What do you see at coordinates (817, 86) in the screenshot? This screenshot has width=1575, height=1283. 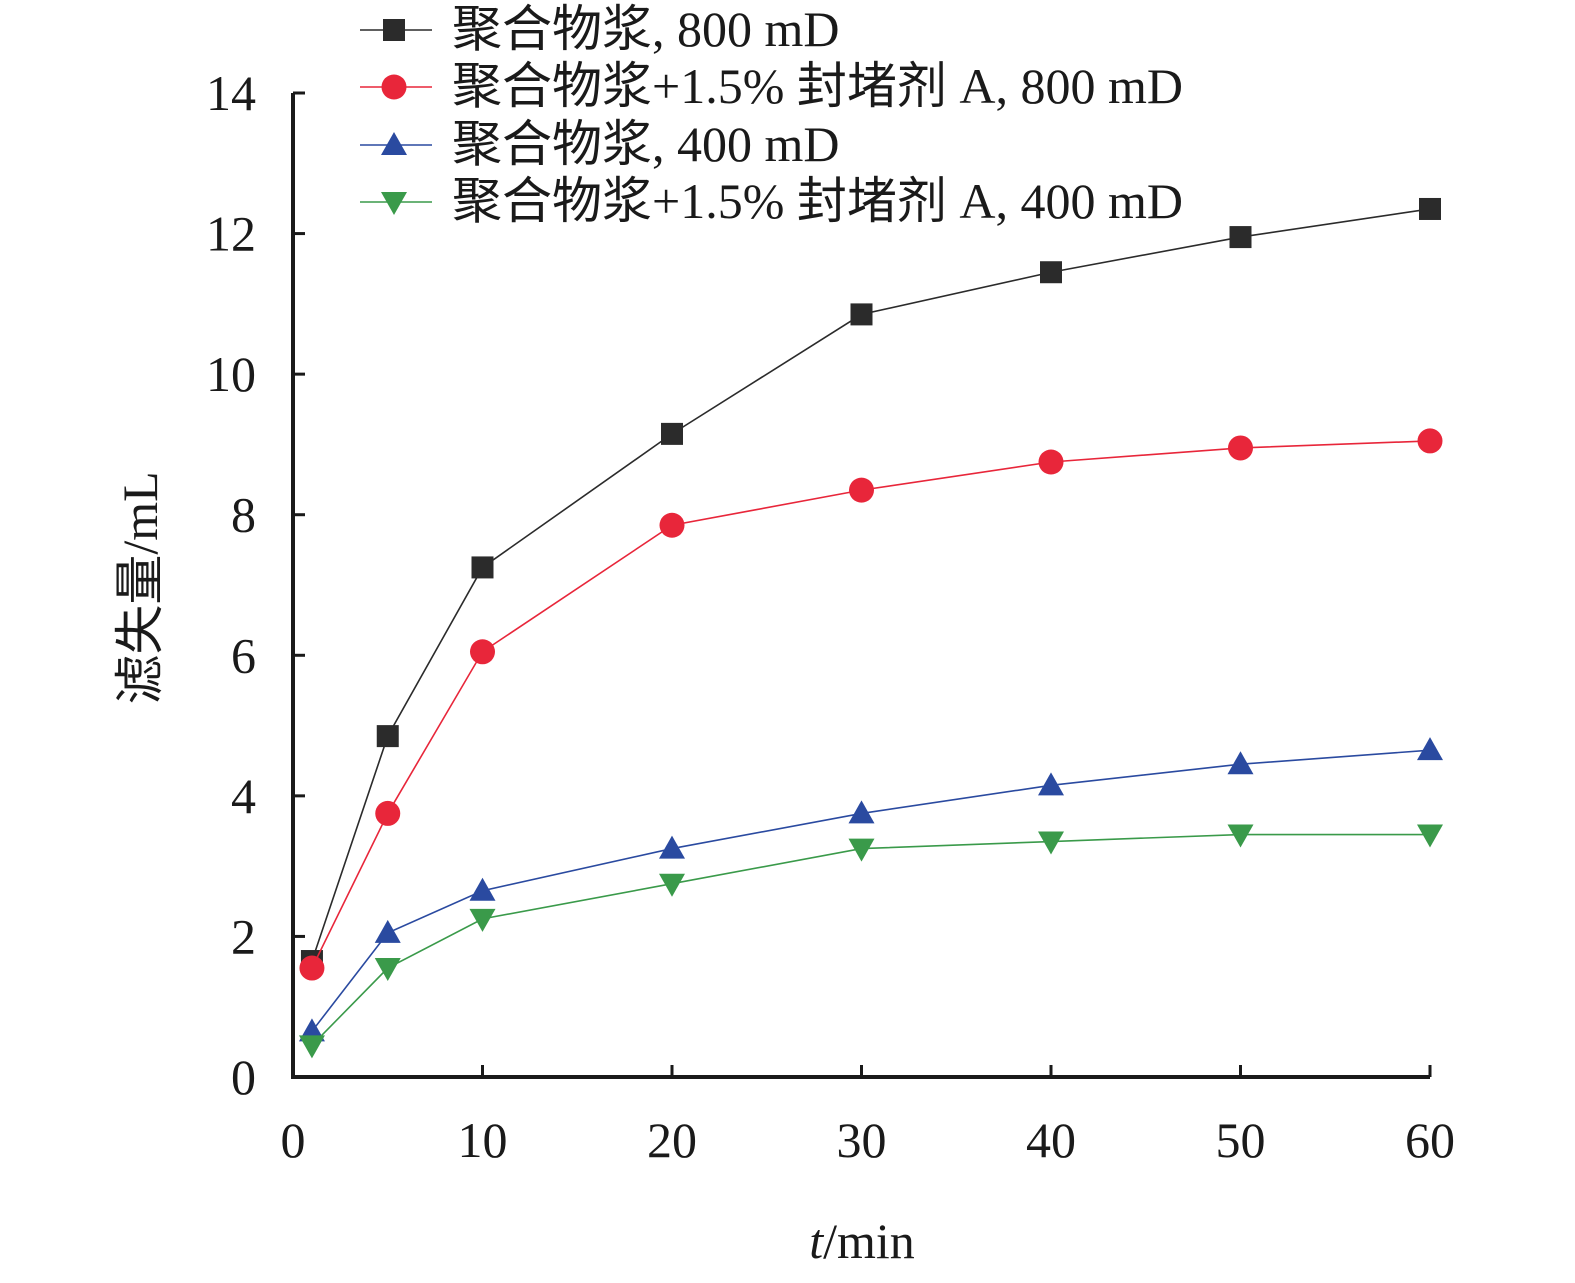 I see `legend-label: 聚合物浆+1.5% 封堵剂 A, 800 mD` at bounding box center [817, 86].